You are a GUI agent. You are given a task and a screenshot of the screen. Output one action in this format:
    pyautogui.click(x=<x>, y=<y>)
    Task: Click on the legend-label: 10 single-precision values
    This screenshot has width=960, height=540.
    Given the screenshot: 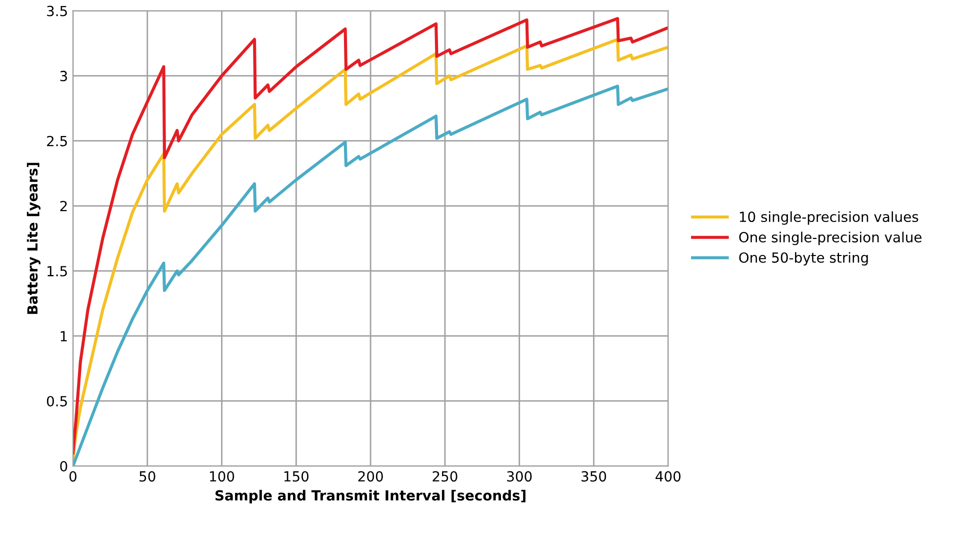 What is the action you would take?
    pyautogui.click(x=829, y=218)
    